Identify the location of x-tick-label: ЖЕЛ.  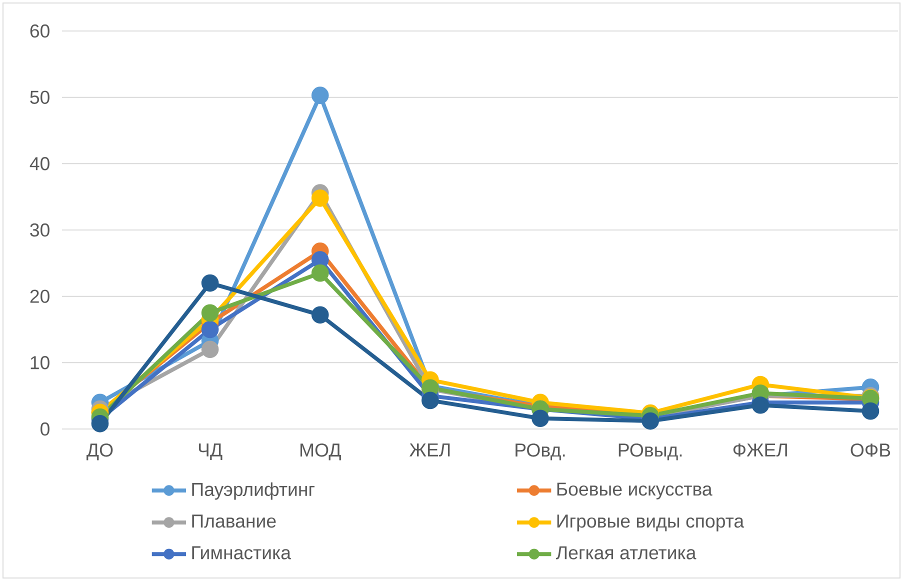
(429, 449).